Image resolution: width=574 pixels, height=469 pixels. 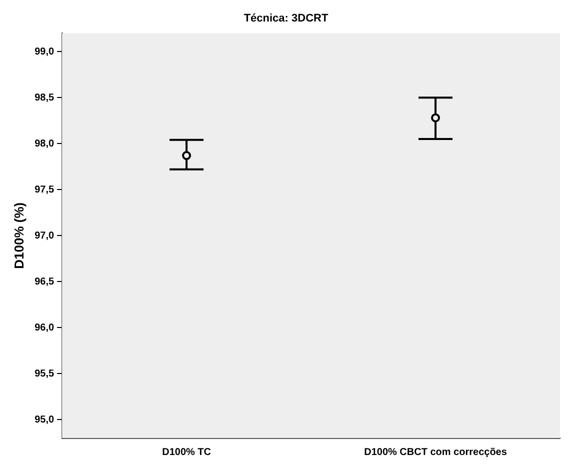 What do you see at coordinates (44, 52) in the screenshot?
I see `y-tick-label: 99,0` at bounding box center [44, 52].